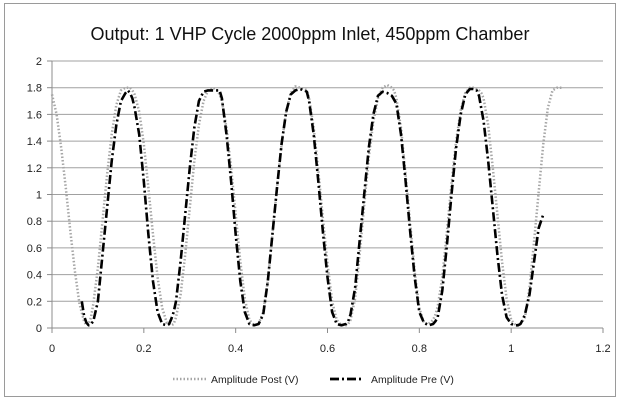 The height and width of the screenshot is (402, 621). Describe the element at coordinates (34, 302) in the screenshot. I see `y-tick-label: 0.2` at that location.